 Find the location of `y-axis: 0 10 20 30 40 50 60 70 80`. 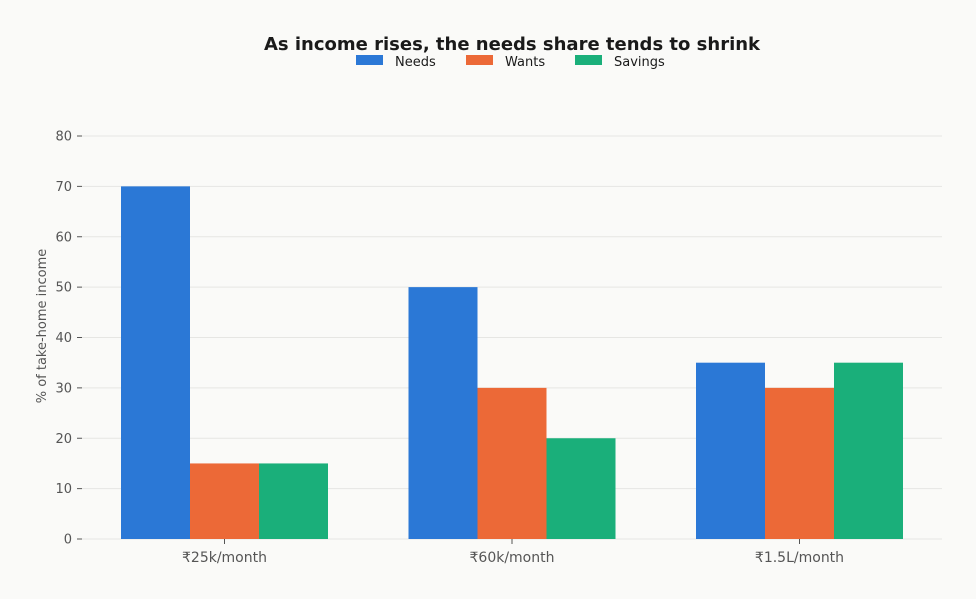

y-axis: 0 10 20 30 40 50 60 70 80 is located at coordinates (68, 339).